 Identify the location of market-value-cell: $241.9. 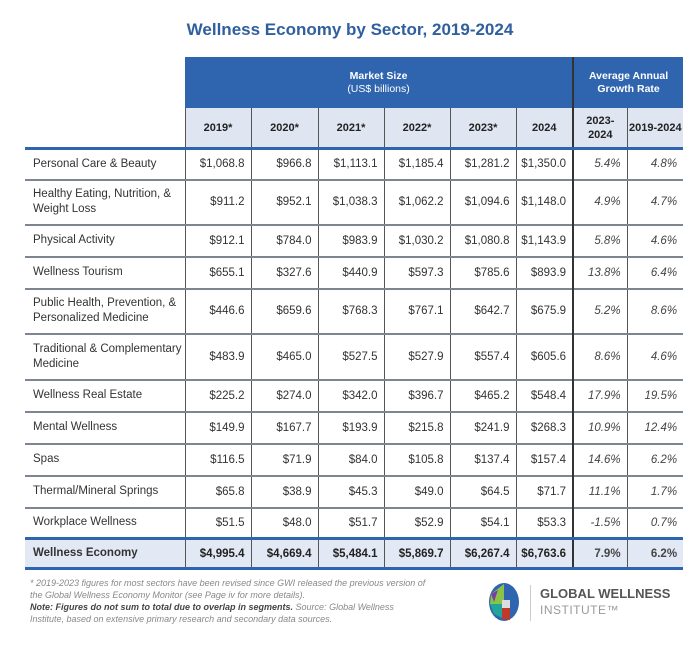
(482, 427).